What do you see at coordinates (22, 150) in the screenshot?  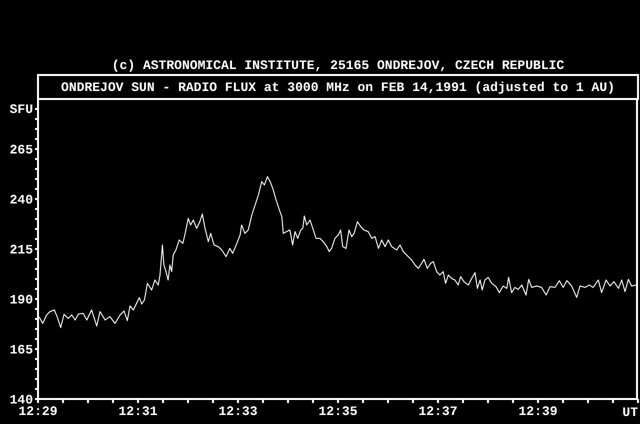 I see `y-tick-label: 265` at bounding box center [22, 150].